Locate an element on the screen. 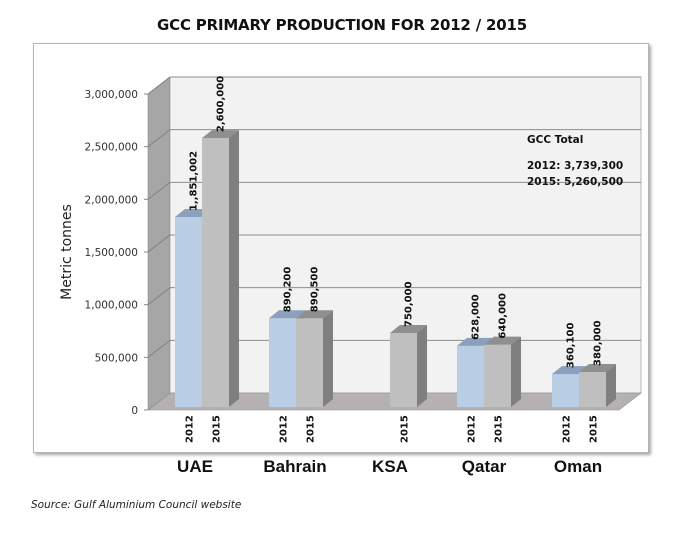  value-label-bahrain-2015: 890,500 is located at coordinates (315, 290).